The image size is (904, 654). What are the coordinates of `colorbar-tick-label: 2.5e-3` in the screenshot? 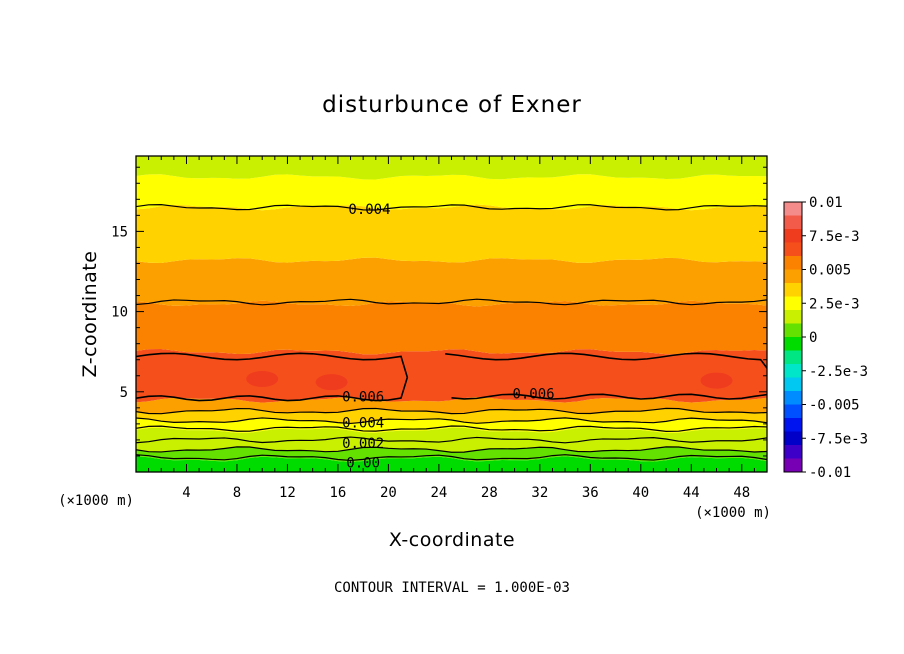 It's located at (834, 304).